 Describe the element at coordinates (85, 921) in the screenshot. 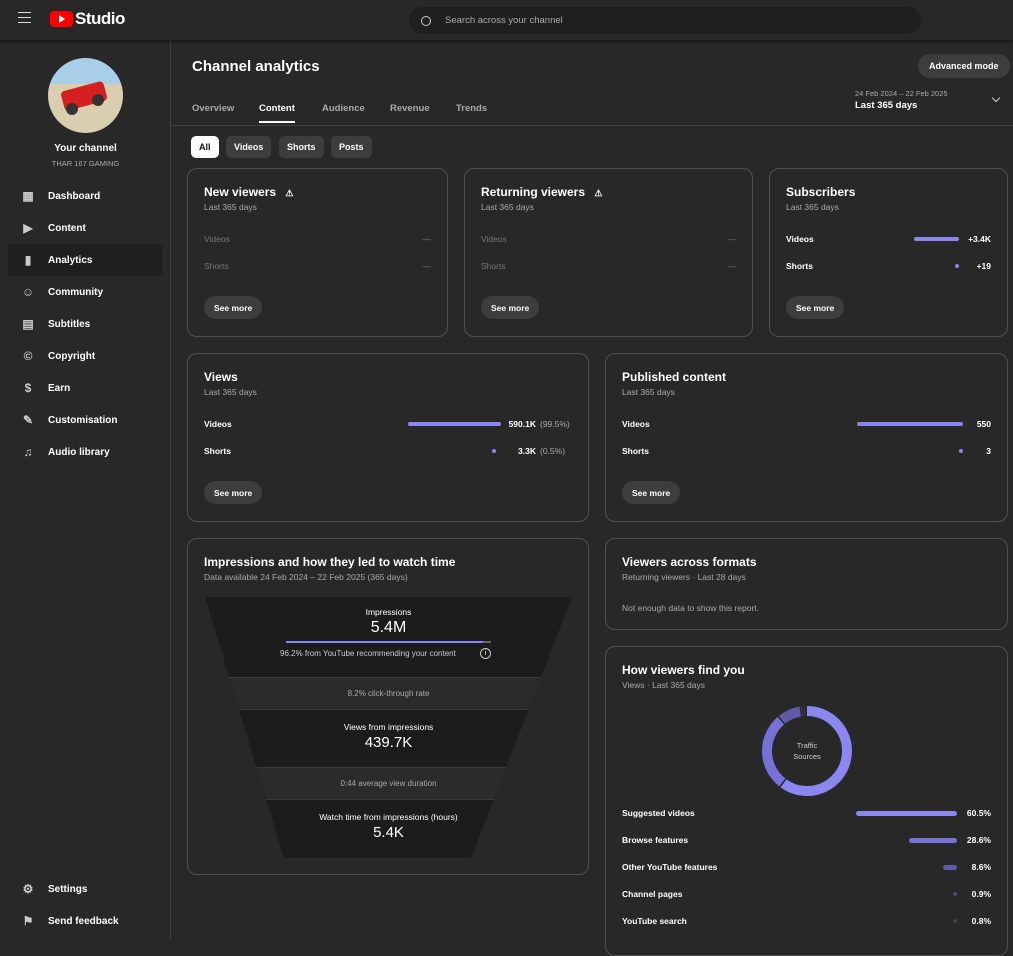

I see `sidebar-item-send-feedback: ⚑ Send feedback` at that location.